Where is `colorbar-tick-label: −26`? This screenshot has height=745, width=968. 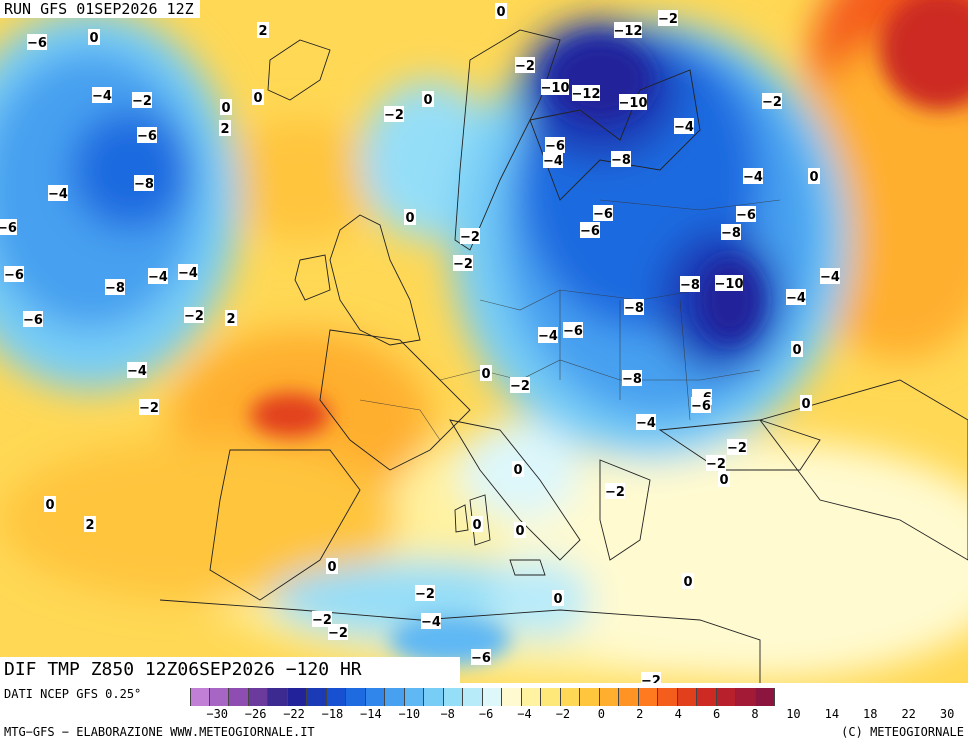 colorbar-tick-label: −26 is located at coordinates (255, 714).